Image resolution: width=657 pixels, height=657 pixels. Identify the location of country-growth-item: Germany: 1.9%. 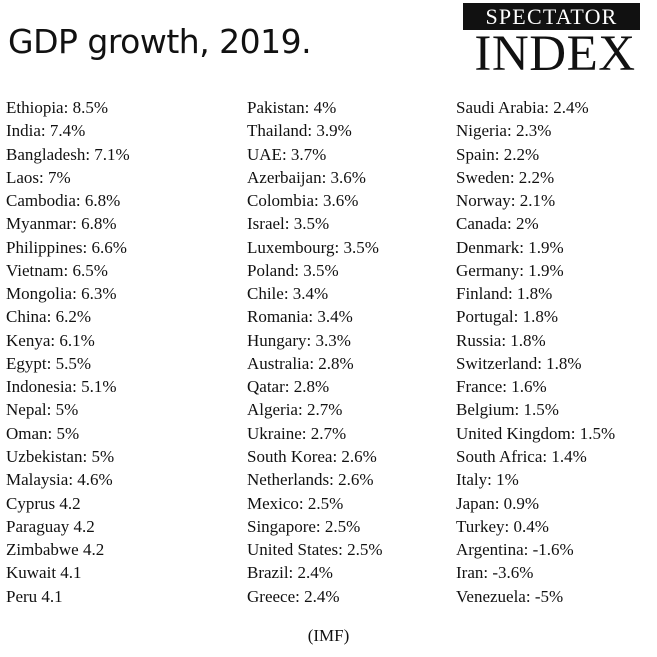
(510, 270).